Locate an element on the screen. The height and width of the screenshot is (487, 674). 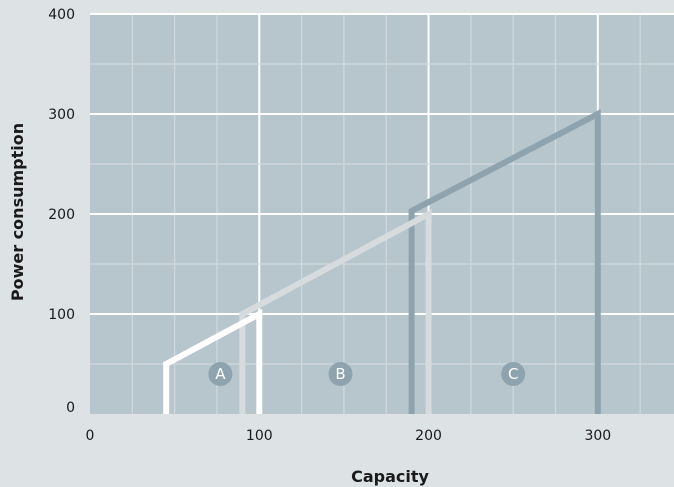
x-axis-title: Capacity is located at coordinates (390, 476).